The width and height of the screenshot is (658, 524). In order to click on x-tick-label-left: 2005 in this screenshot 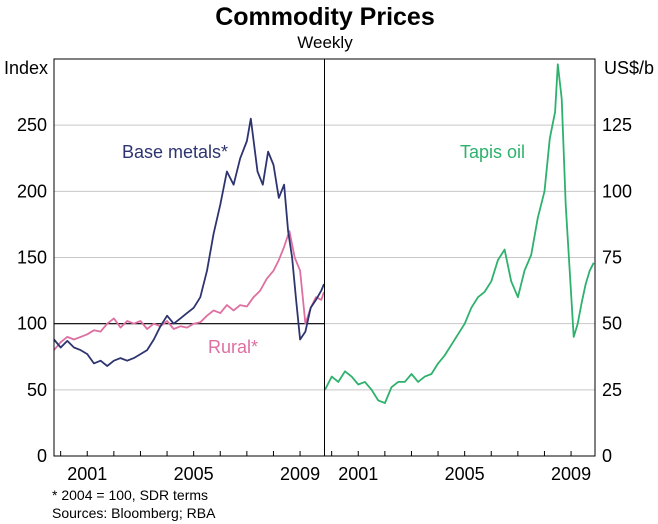, I will do `click(194, 474)`.